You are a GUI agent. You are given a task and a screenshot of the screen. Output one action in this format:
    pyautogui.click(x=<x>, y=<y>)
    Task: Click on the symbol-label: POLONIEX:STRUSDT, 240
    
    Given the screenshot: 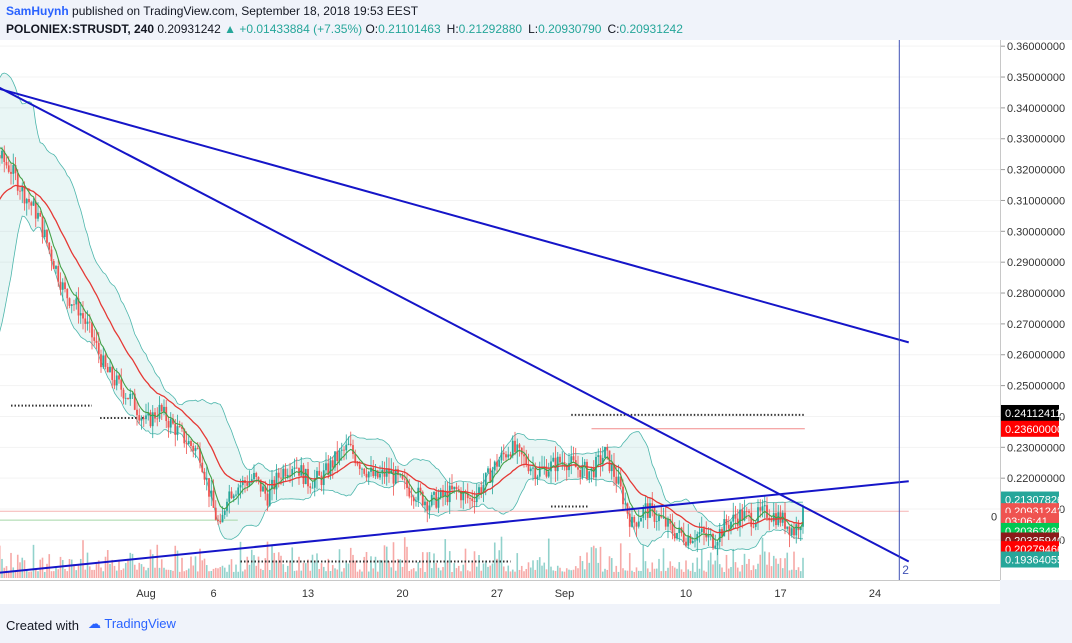 What is the action you would take?
    pyautogui.click(x=80, y=29)
    